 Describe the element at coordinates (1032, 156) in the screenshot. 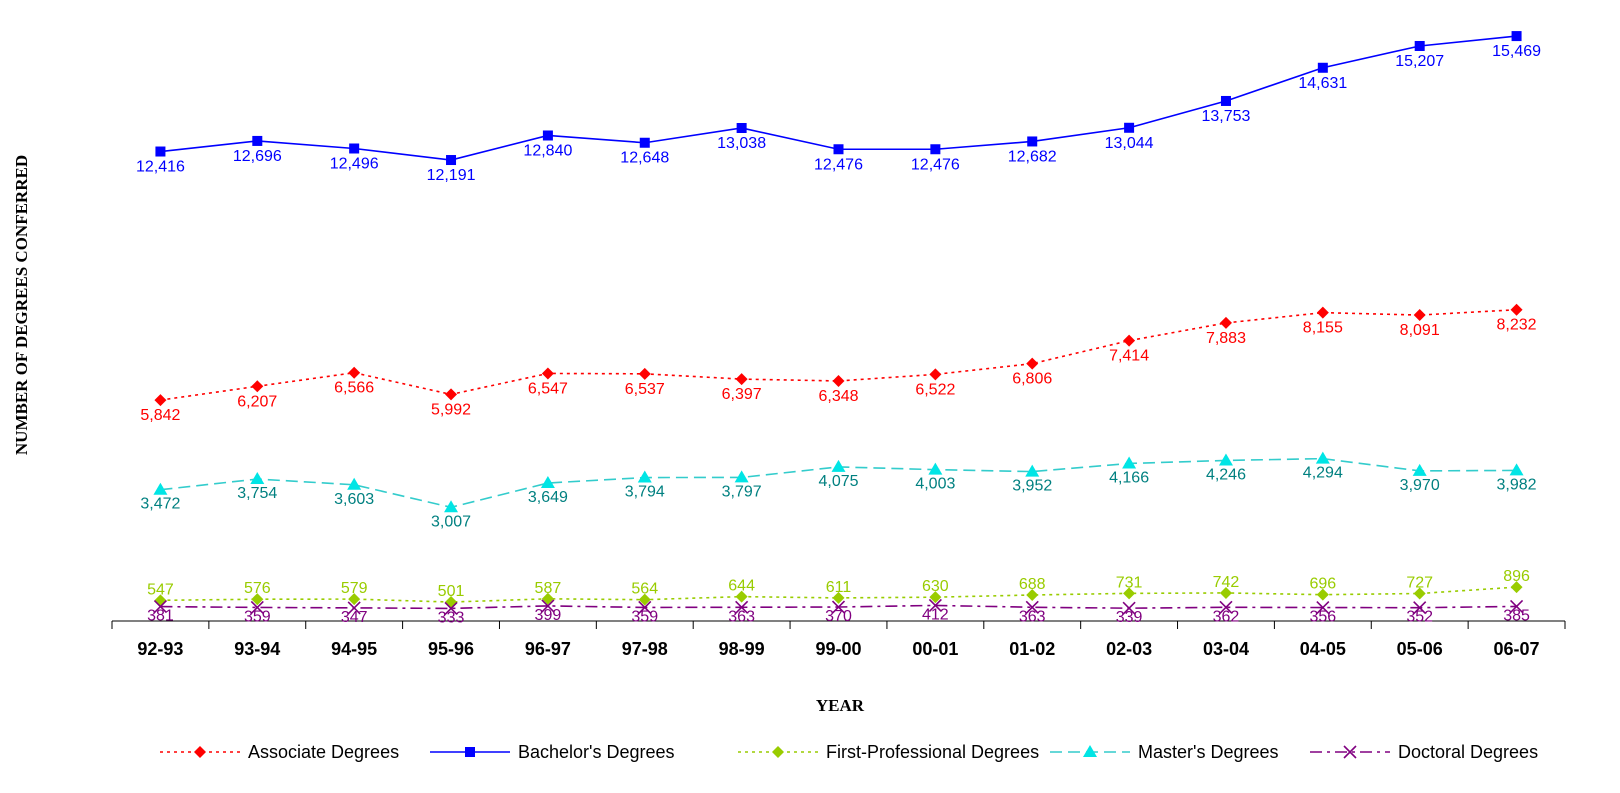

I see `data-label: 12,682` at that location.